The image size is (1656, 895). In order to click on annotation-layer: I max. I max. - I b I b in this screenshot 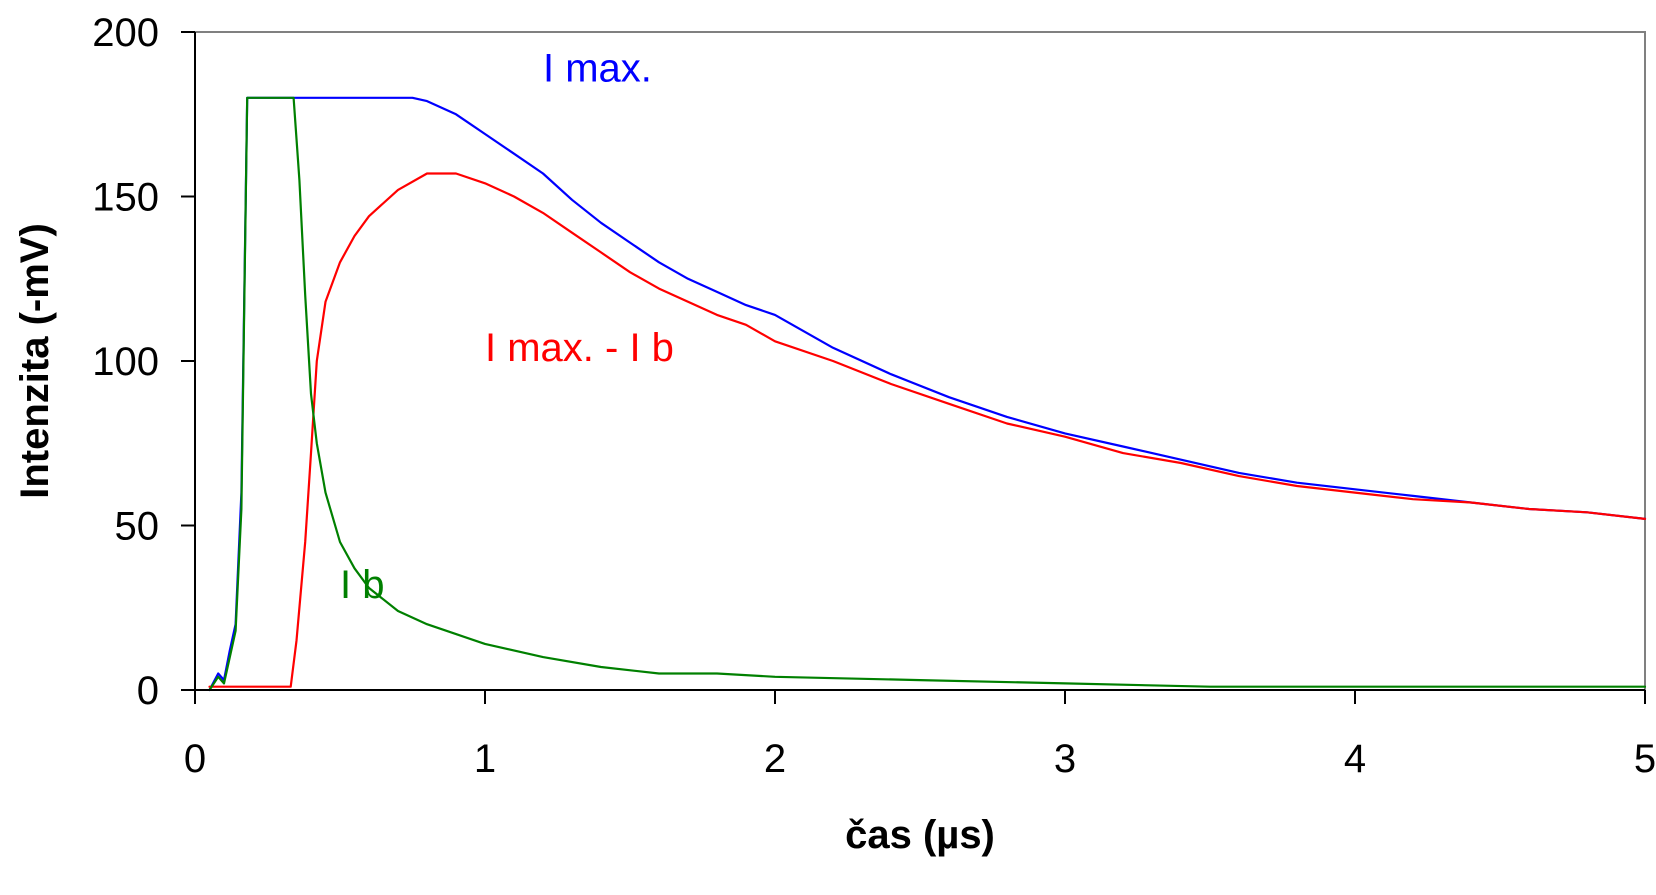, I will do `click(507, 326)`.